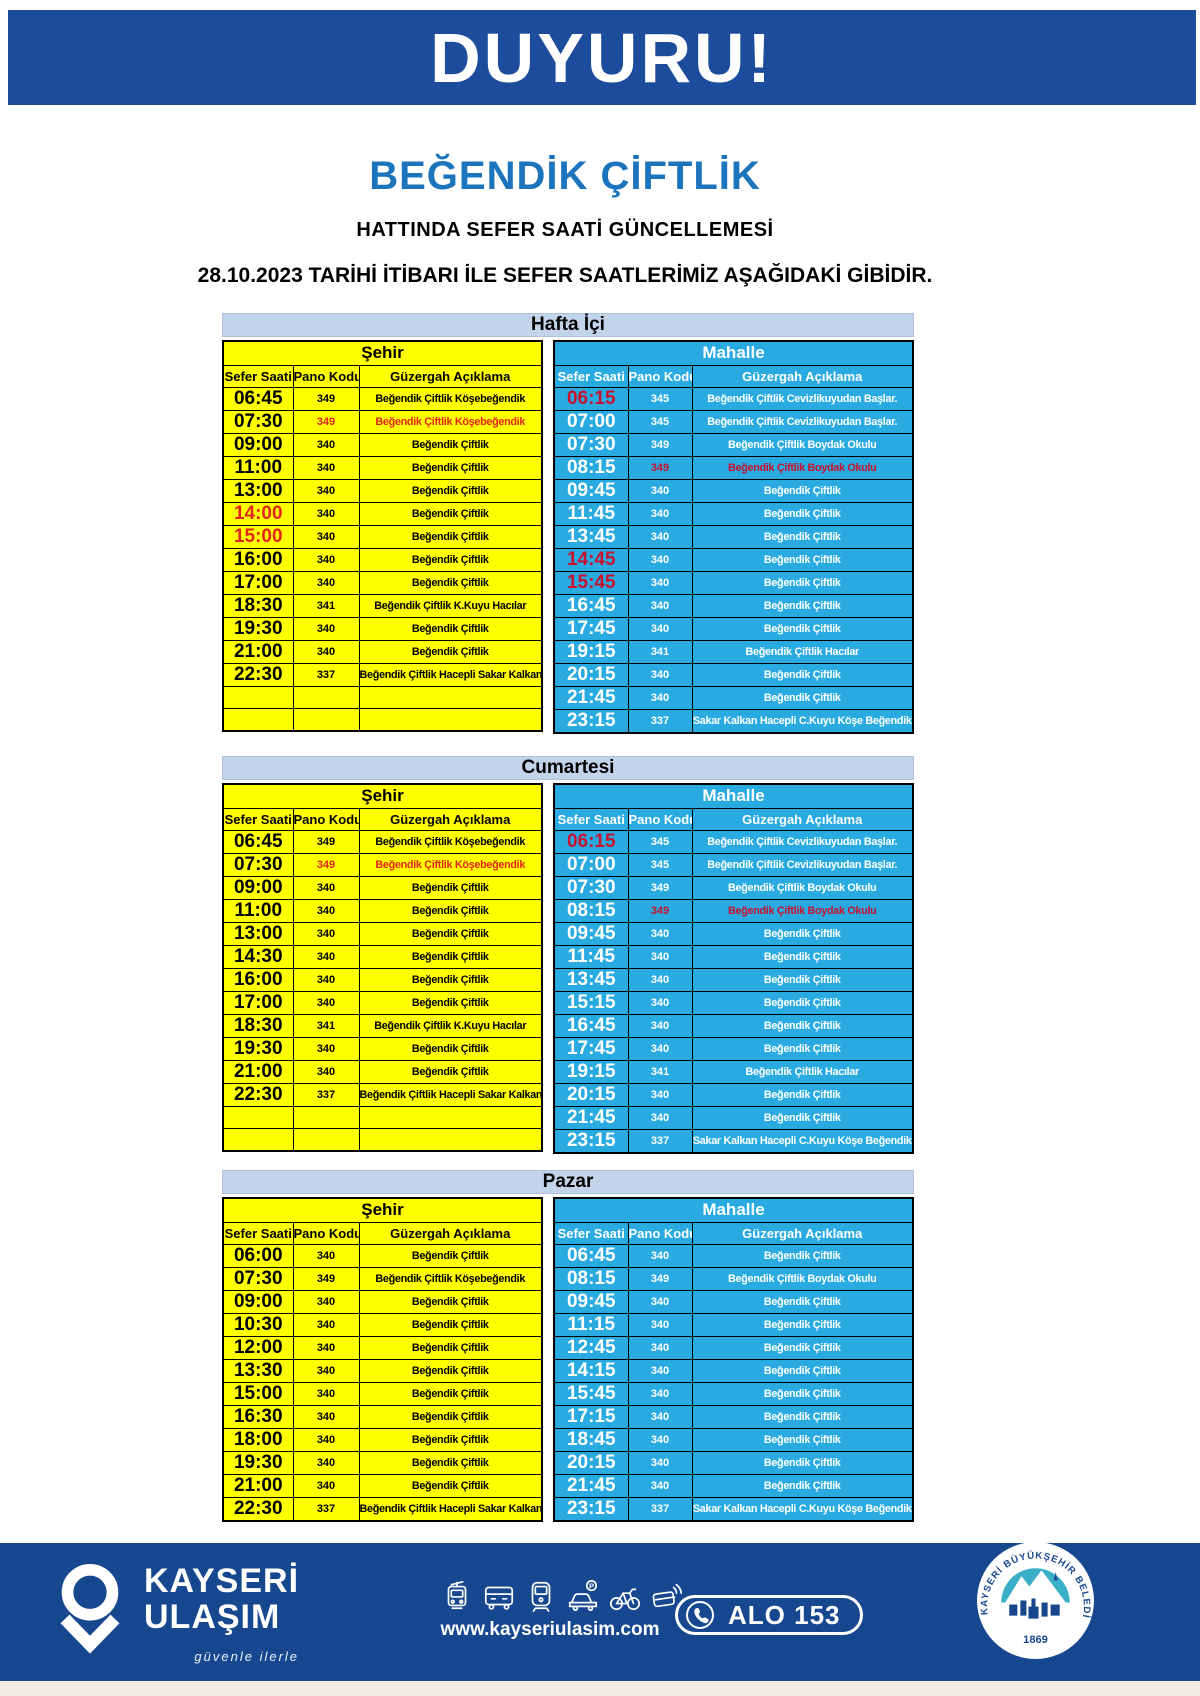  I want to click on time-cell: 06:15, so click(591, 841).